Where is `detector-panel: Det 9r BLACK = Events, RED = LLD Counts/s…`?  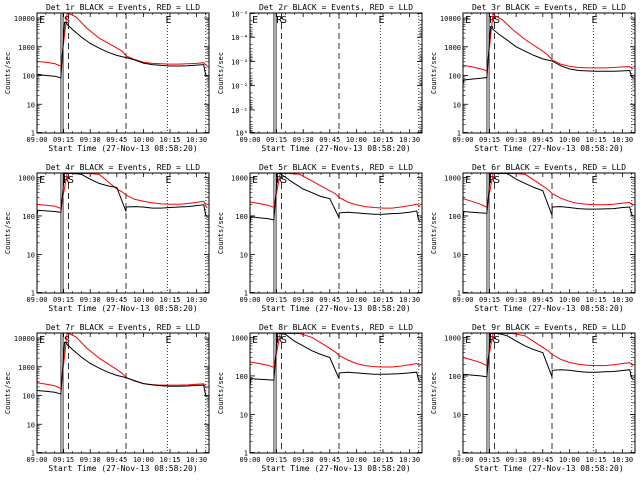 detector-panel: Det 9r BLACK = Events, RED = LLD Counts/s… is located at coordinates (533, 398).